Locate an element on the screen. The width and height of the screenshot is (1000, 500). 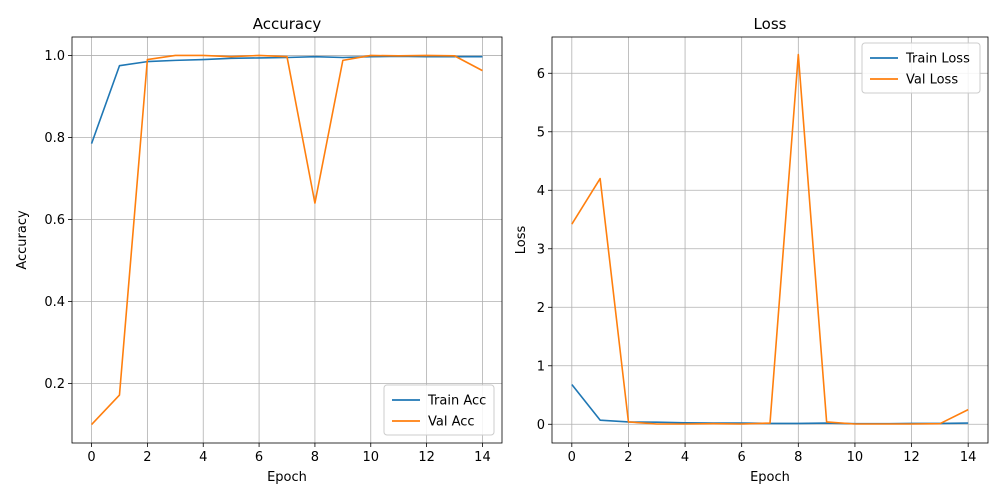
y-tick-label: 5 is located at coordinates (541, 132).